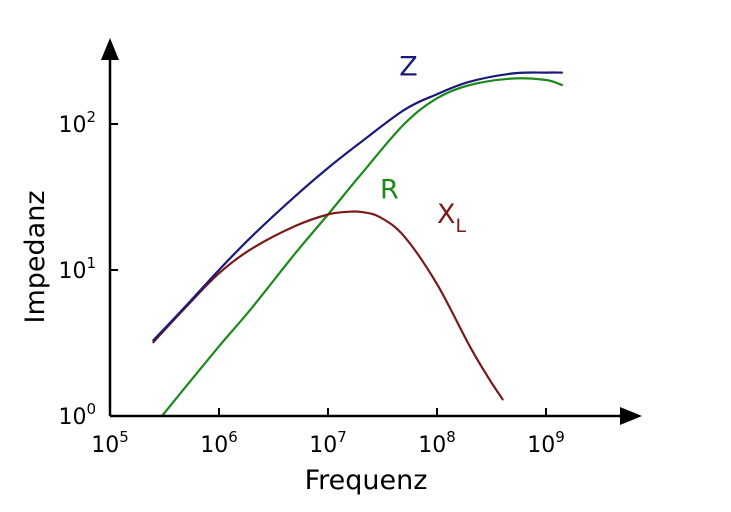  What do you see at coordinates (423, 143) in the screenshot?
I see `annotation-layer: Z R XL` at bounding box center [423, 143].